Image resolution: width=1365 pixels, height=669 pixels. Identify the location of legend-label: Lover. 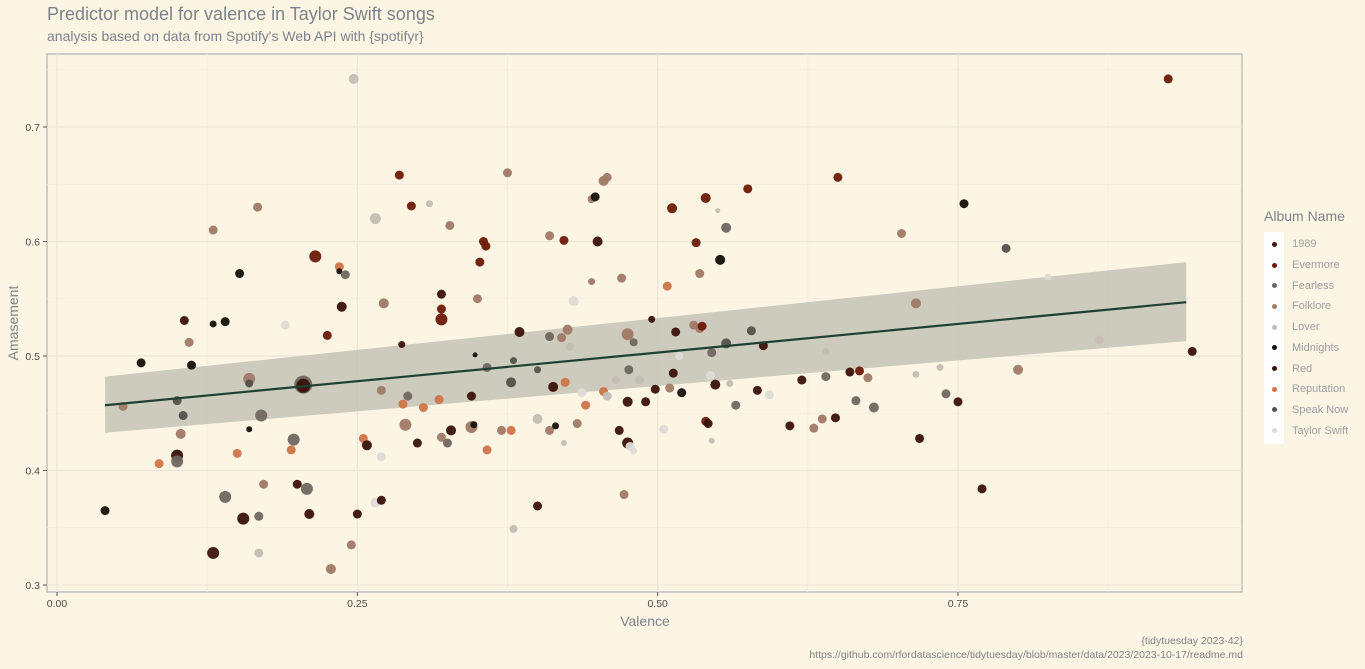
(1306, 327).